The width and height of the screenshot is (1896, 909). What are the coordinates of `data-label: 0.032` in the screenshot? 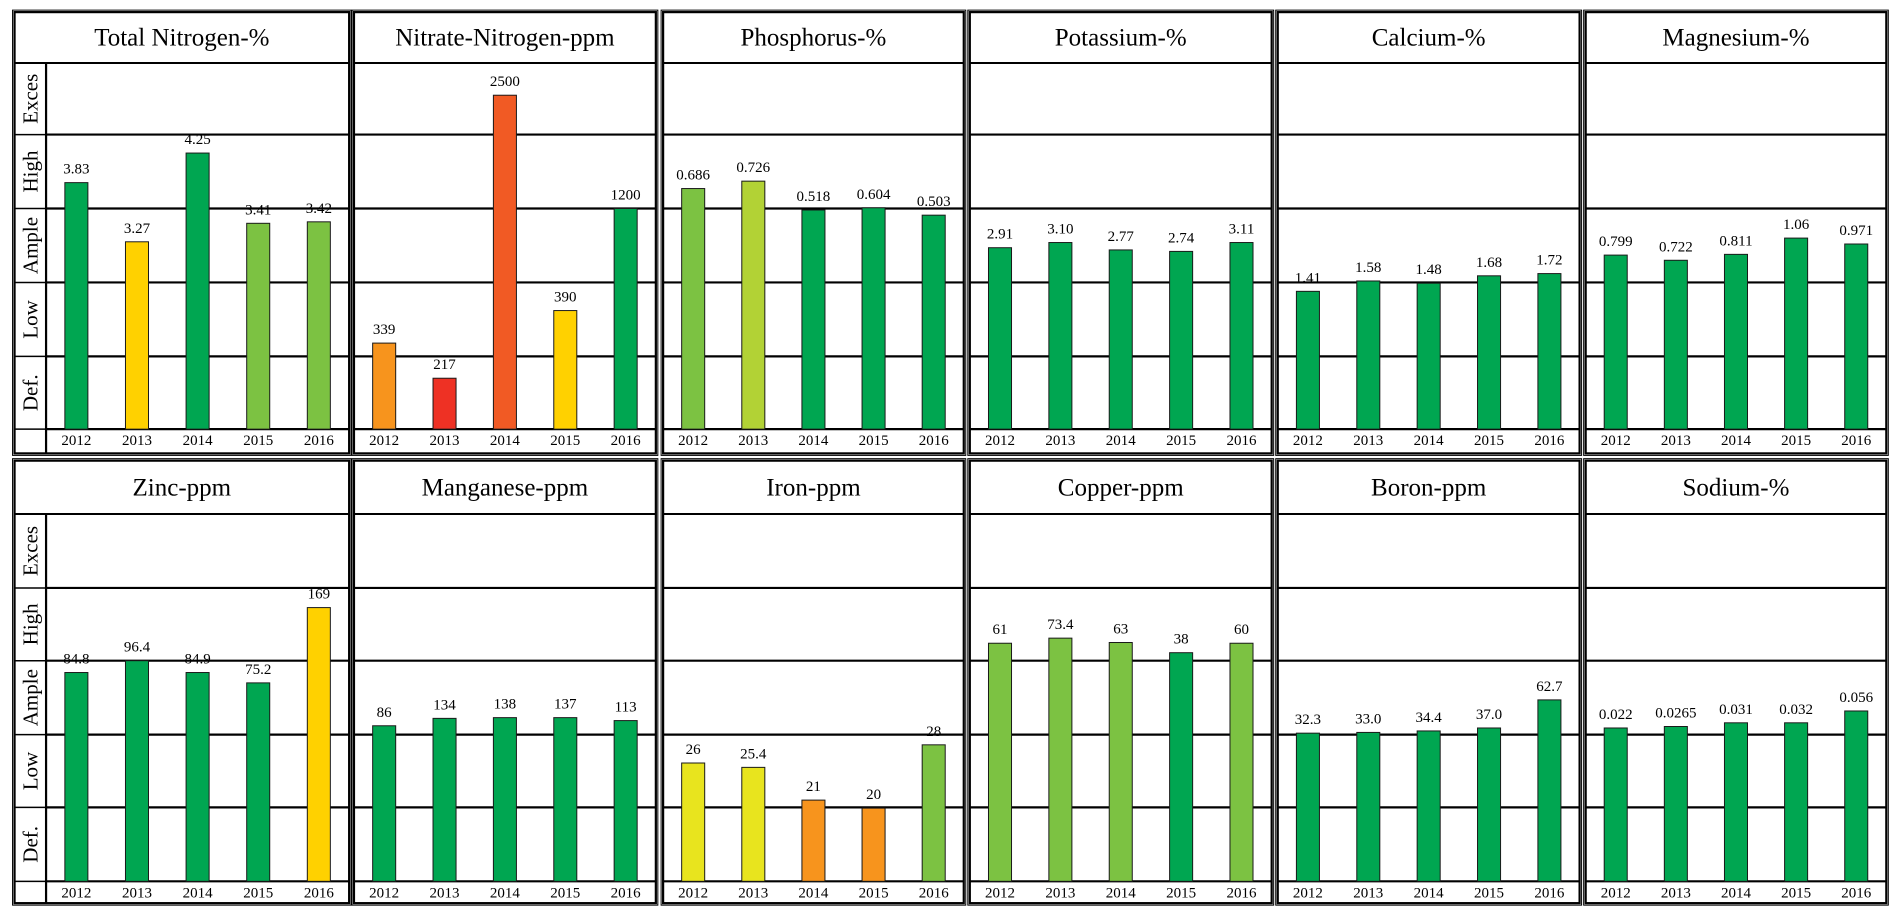 It's located at (1796, 710).